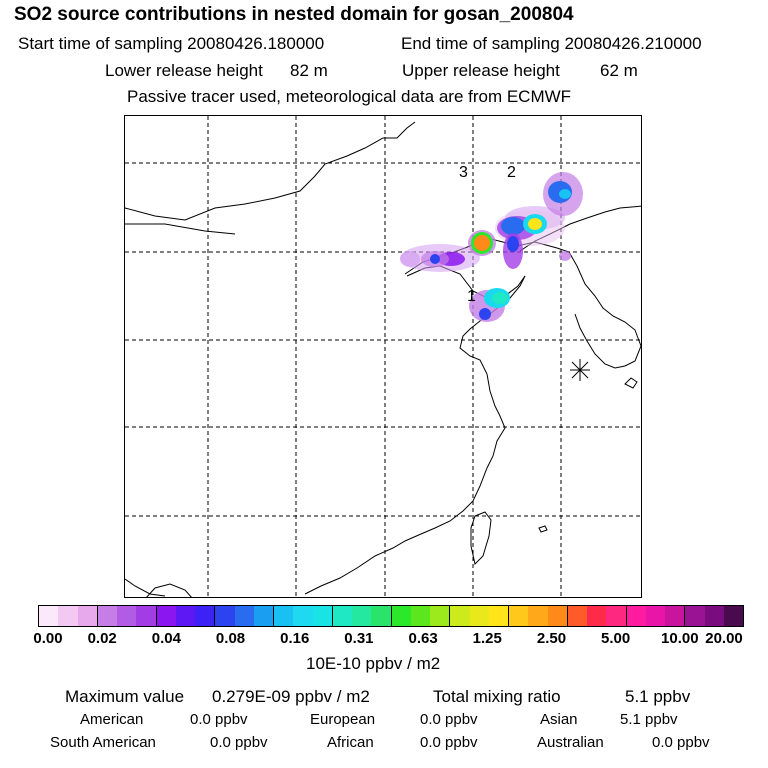 The height and width of the screenshot is (768, 768). What do you see at coordinates (487, 638) in the screenshot?
I see `colorbar-tick-label: 1.25` at bounding box center [487, 638].